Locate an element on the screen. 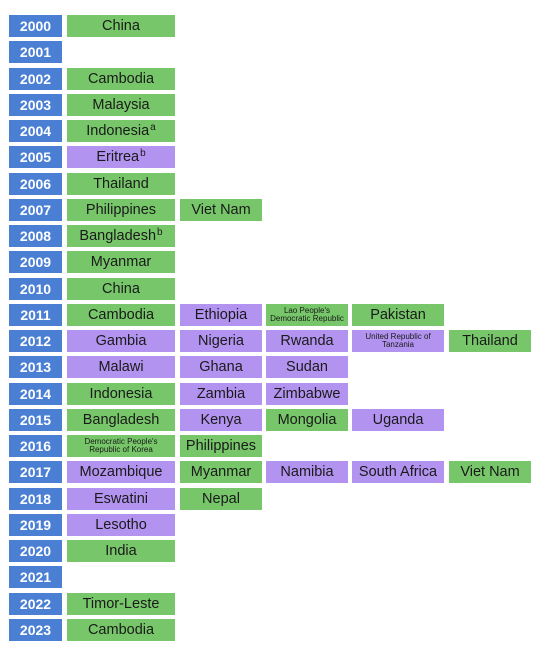 The width and height of the screenshot is (533, 656). country-cell: Malawi is located at coordinates (121, 367).